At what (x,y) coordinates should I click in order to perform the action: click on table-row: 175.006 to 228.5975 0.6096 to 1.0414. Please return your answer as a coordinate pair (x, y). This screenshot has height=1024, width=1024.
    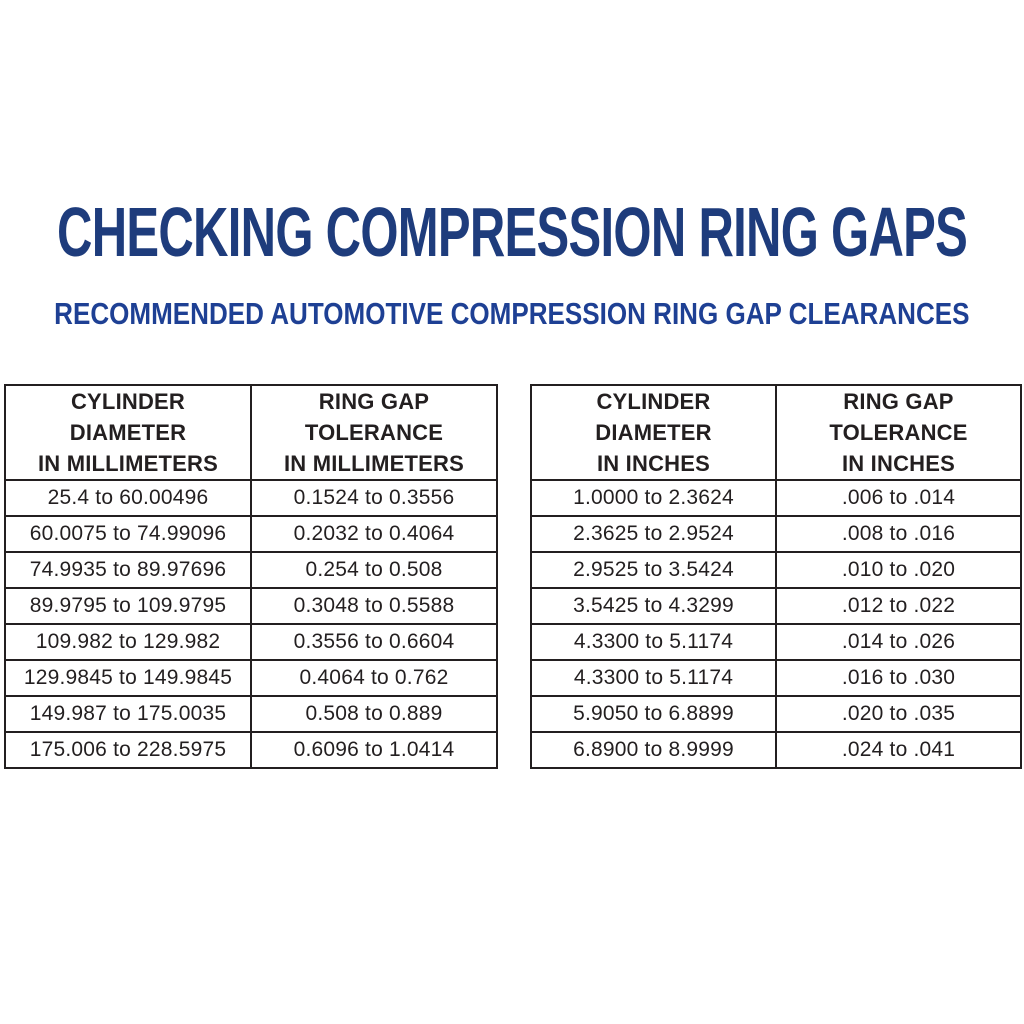
    Looking at the image, I should click on (251, 750).